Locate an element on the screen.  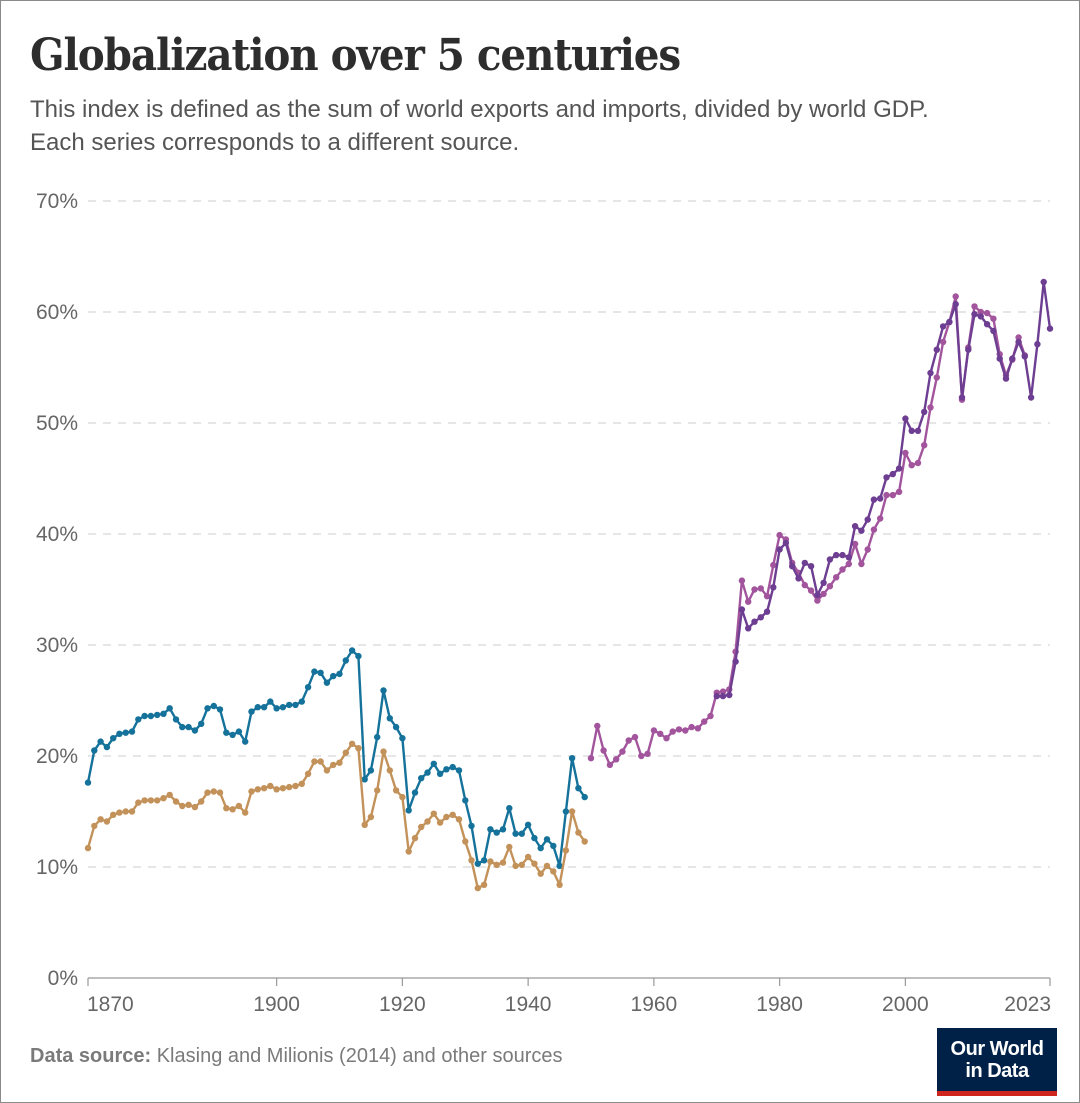
owid-logo: Our World in Data is located at coordinates (997, 1062).